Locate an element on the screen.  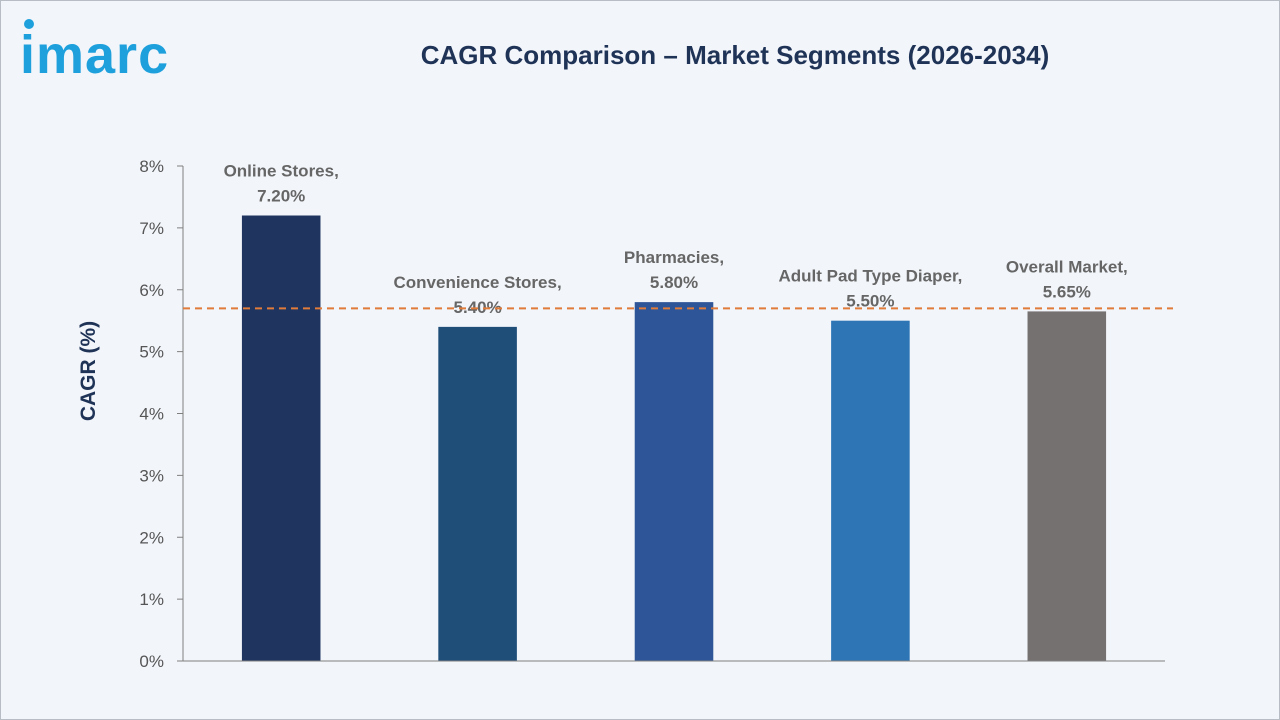
y-tick-label: 3% is located at coordinates (151, 475).